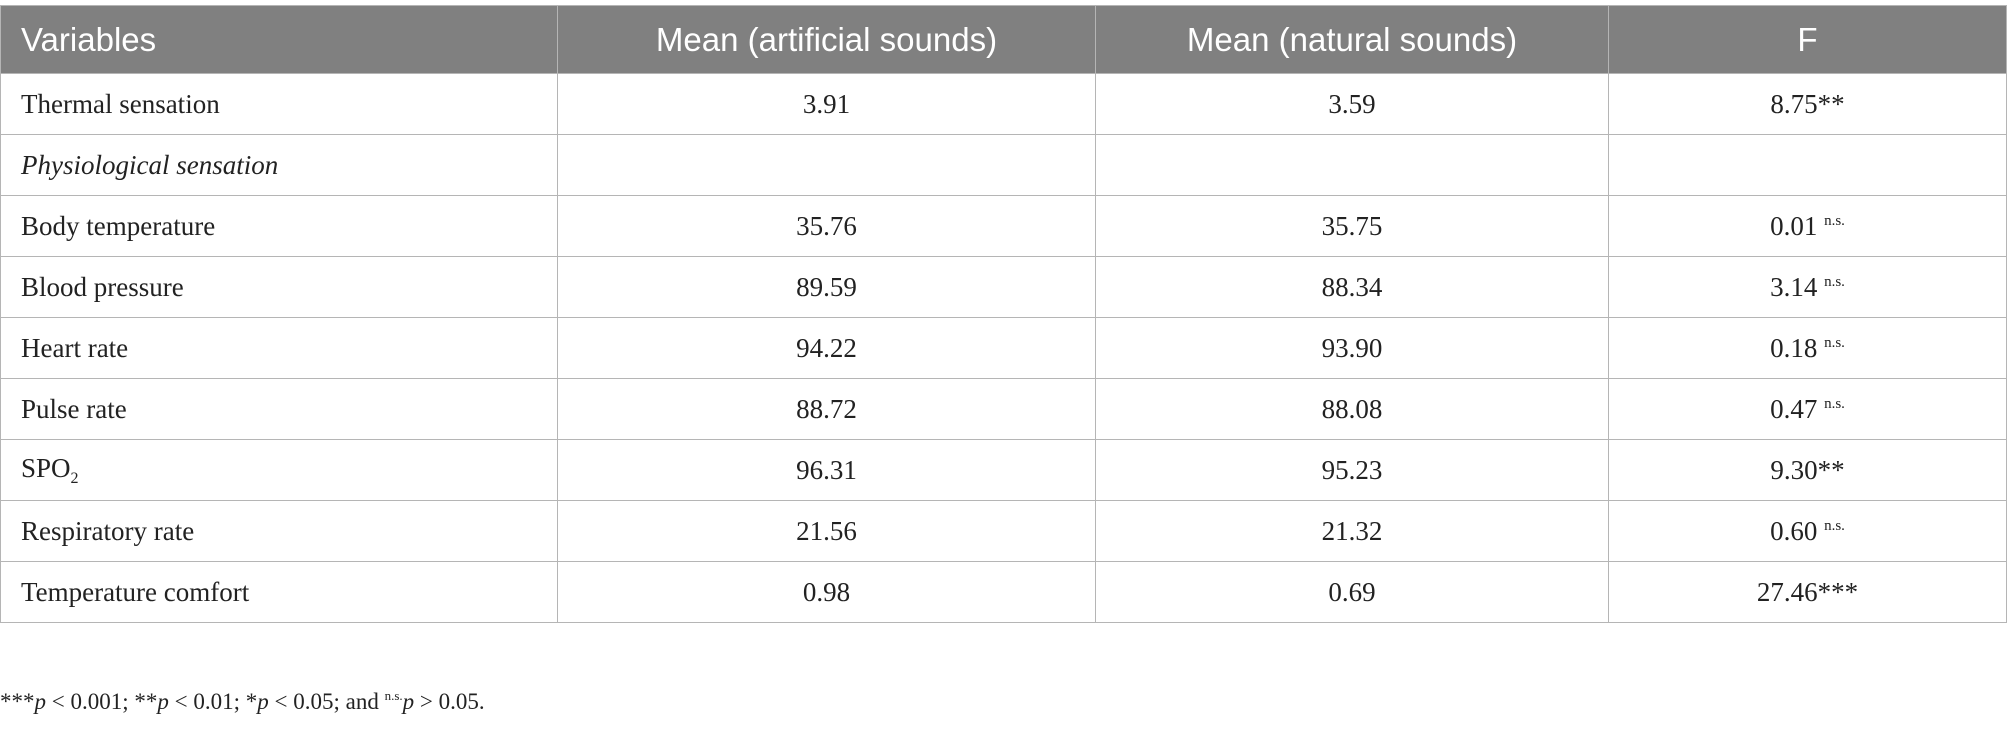 This screenshot has width=2008, height=732. I want to click on table-row: Heart rate 94.22 93.90 0.18 n.s., so click(1003, 348).